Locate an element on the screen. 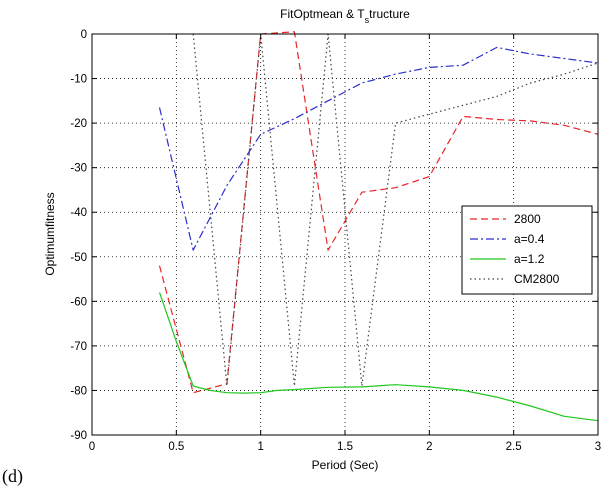 This screenshot has height=493, width=603. y-tick-label: -60 is located at coordinates (78, 302).